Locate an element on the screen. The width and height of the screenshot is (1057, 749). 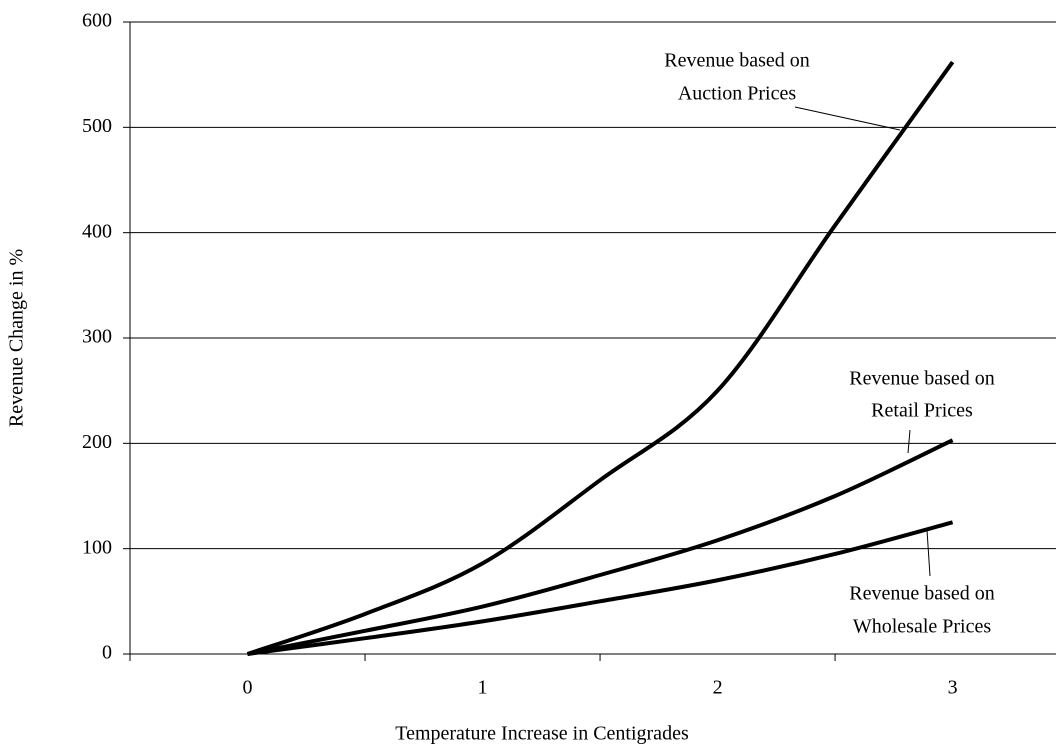
annotation: Retail Prices is located at coordinates (922, 411).